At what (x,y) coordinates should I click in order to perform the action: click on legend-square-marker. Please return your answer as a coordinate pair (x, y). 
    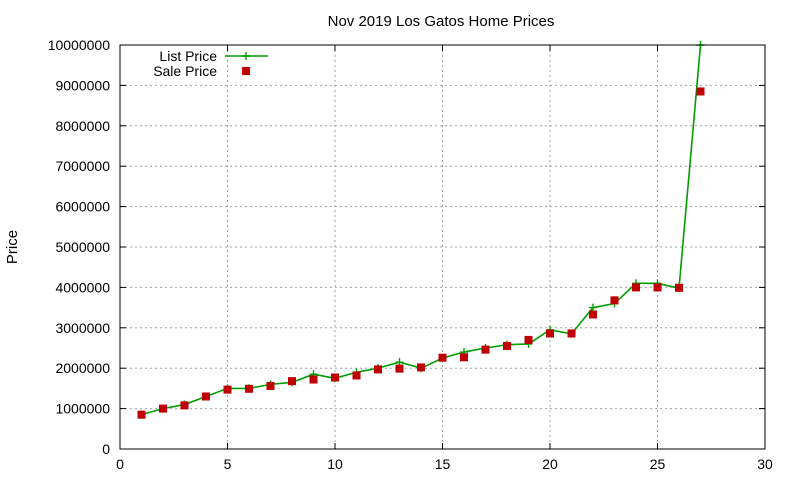
    Looking at the image, I should click on (246, 71).